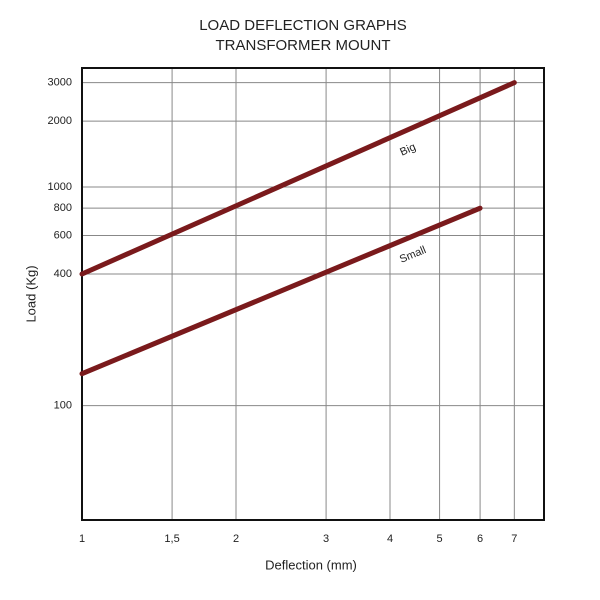 This screenshot has width=600, height=600. What do you see at coordinates (82, 539) in the screenshot?
I see `x-tick-label: 1` at bounding box center [82, 539].